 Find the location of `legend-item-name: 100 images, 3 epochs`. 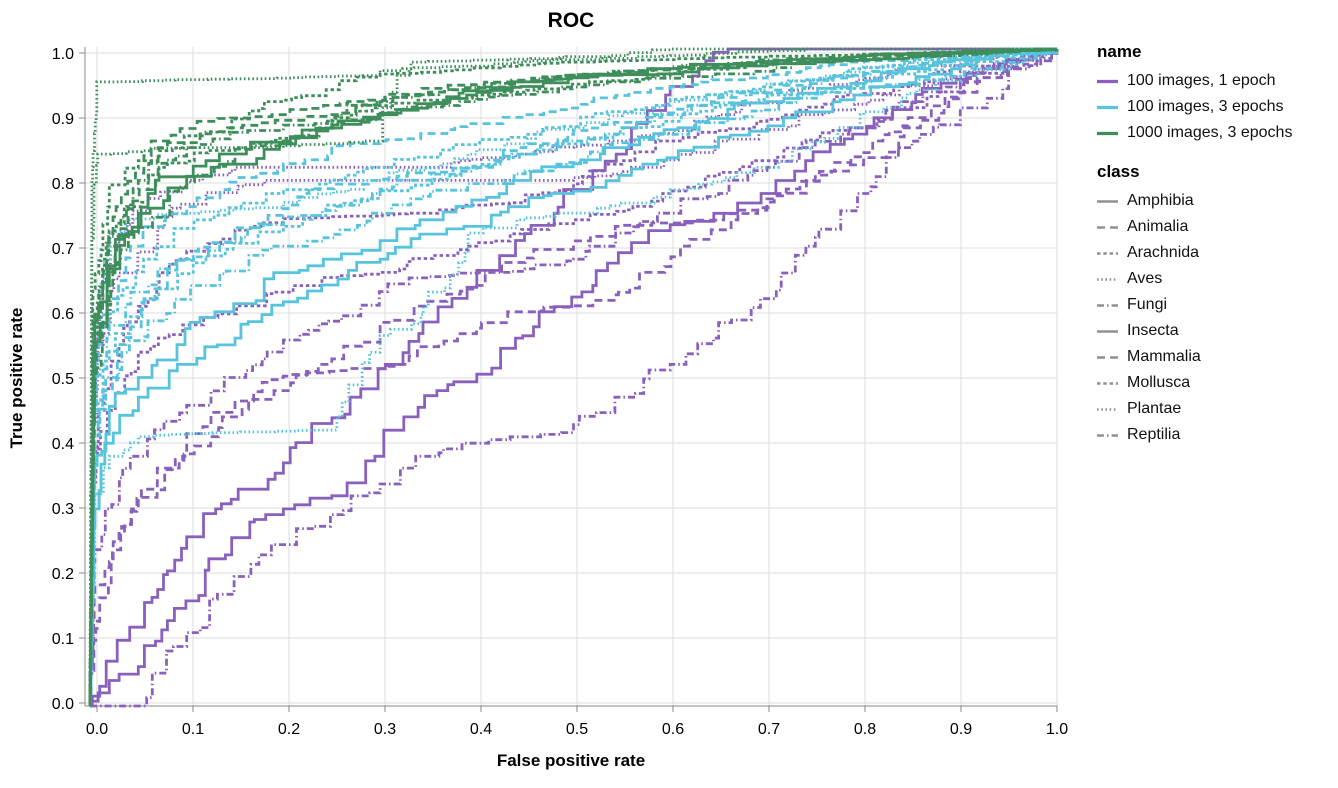

legend-item-name: 100 images, 3 epochs is located at coordinates (1194, 107).